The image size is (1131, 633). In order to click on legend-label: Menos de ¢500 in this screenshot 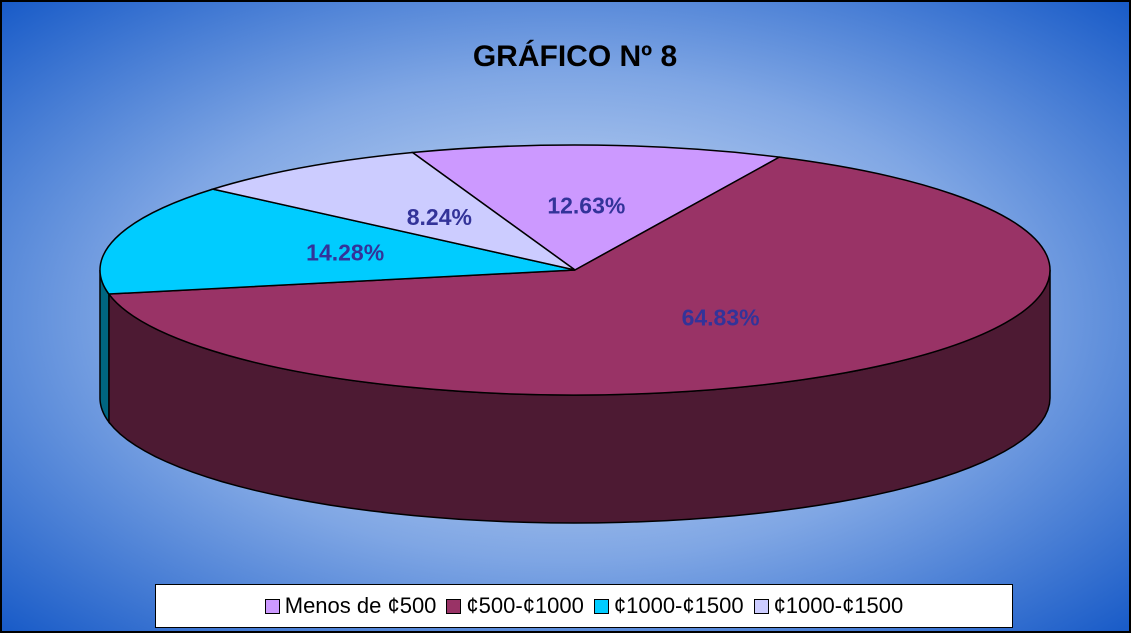, I will do `click(360, 605)`.